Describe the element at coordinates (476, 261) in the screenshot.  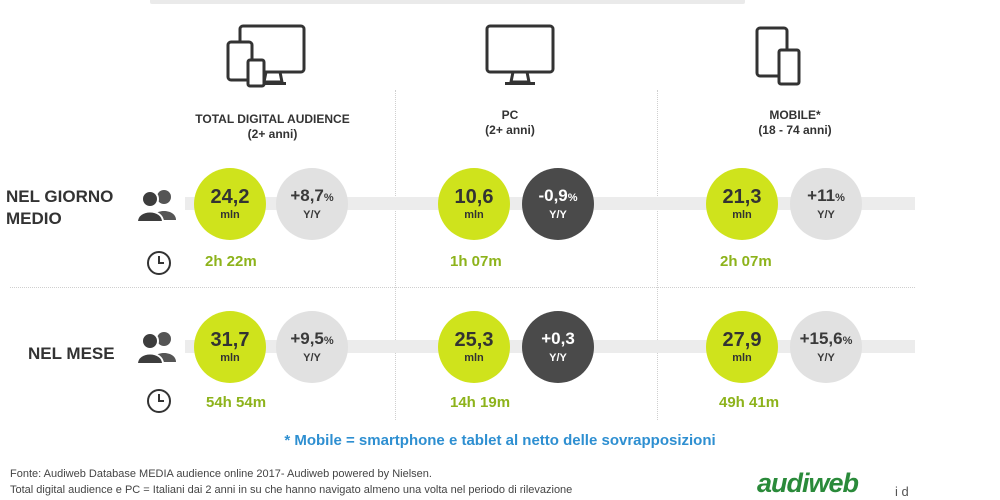
I see `time-value: 1h 07m` at that location.